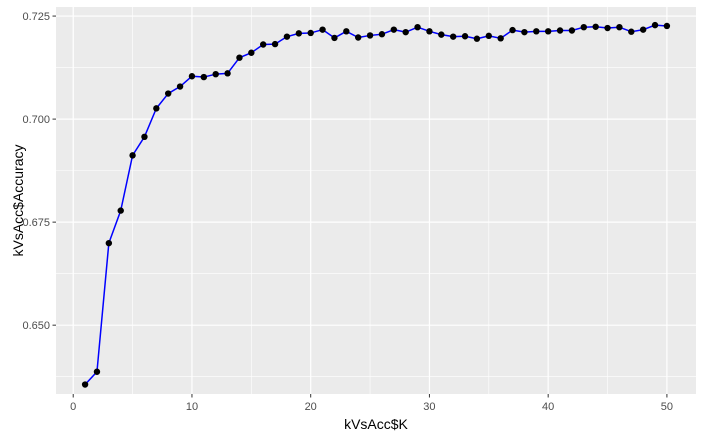 The height and width of the screenshot is (439, 708). Describe the element at coordinates (36, 326) in the screenshot. I see `y-tick-label: 0.650` at that location.